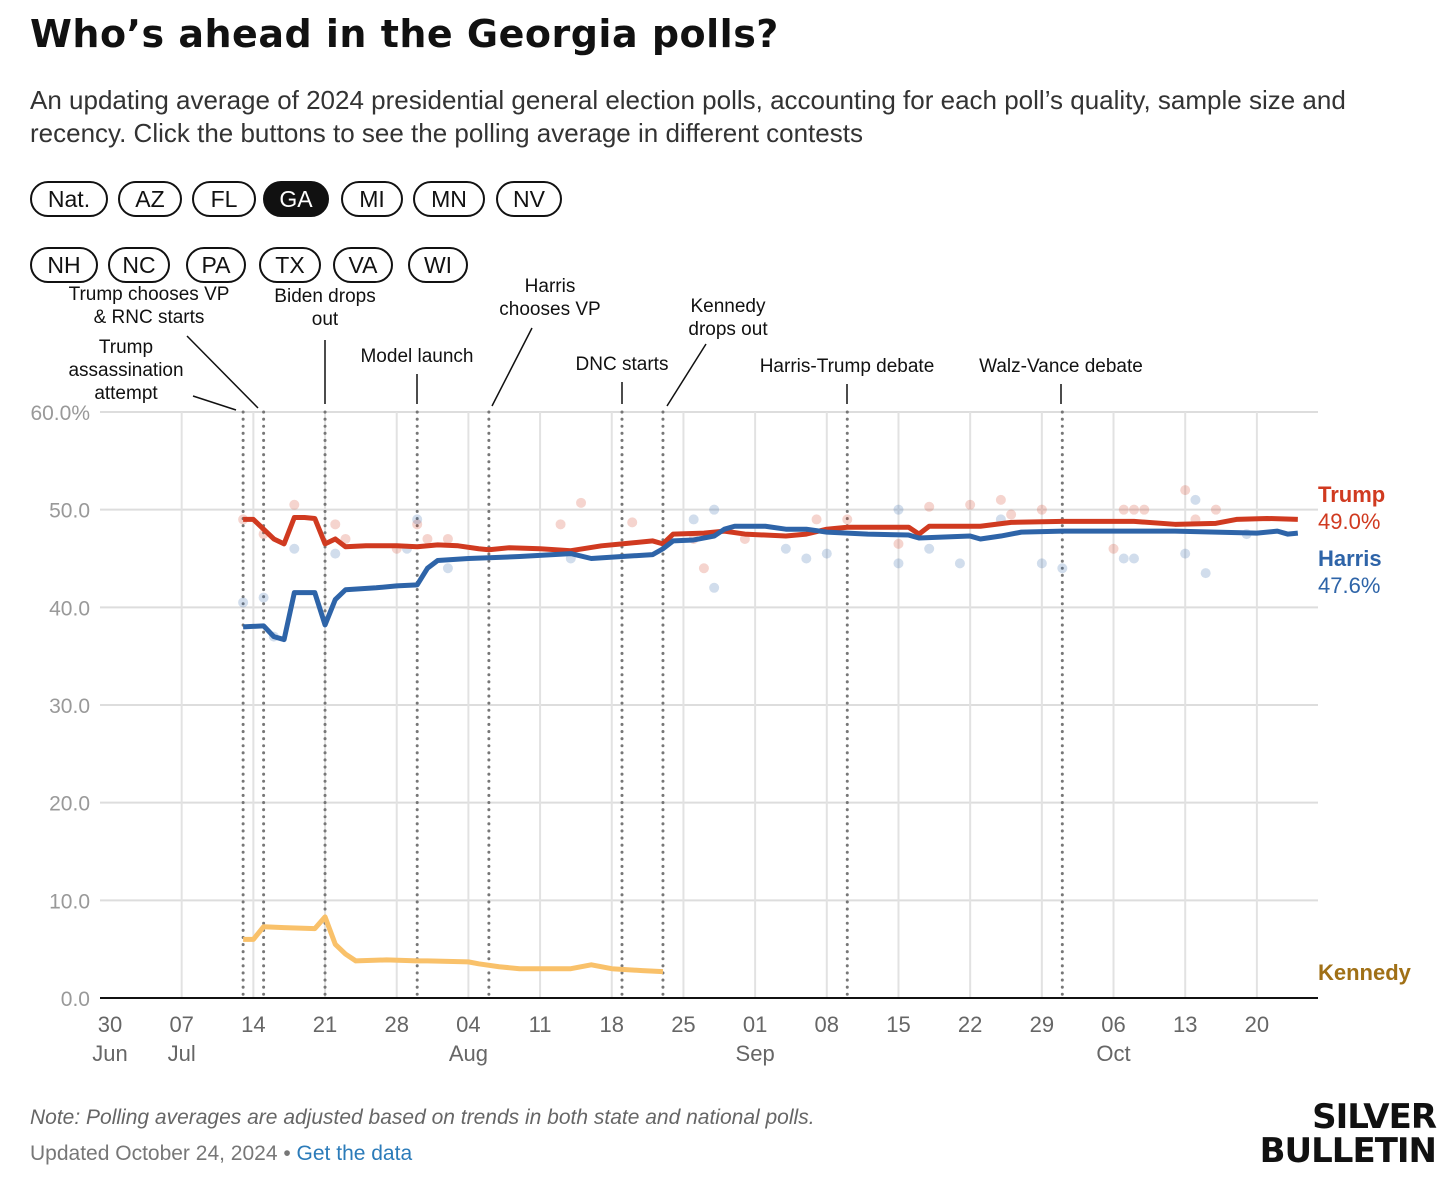 Image resolution: width=1456 pixels, height=1192 pixels. What do you see at coordinates (612, 1024) in the screenshot?
I see `x-tick-label: 18` at bounding box center [612, 1024].